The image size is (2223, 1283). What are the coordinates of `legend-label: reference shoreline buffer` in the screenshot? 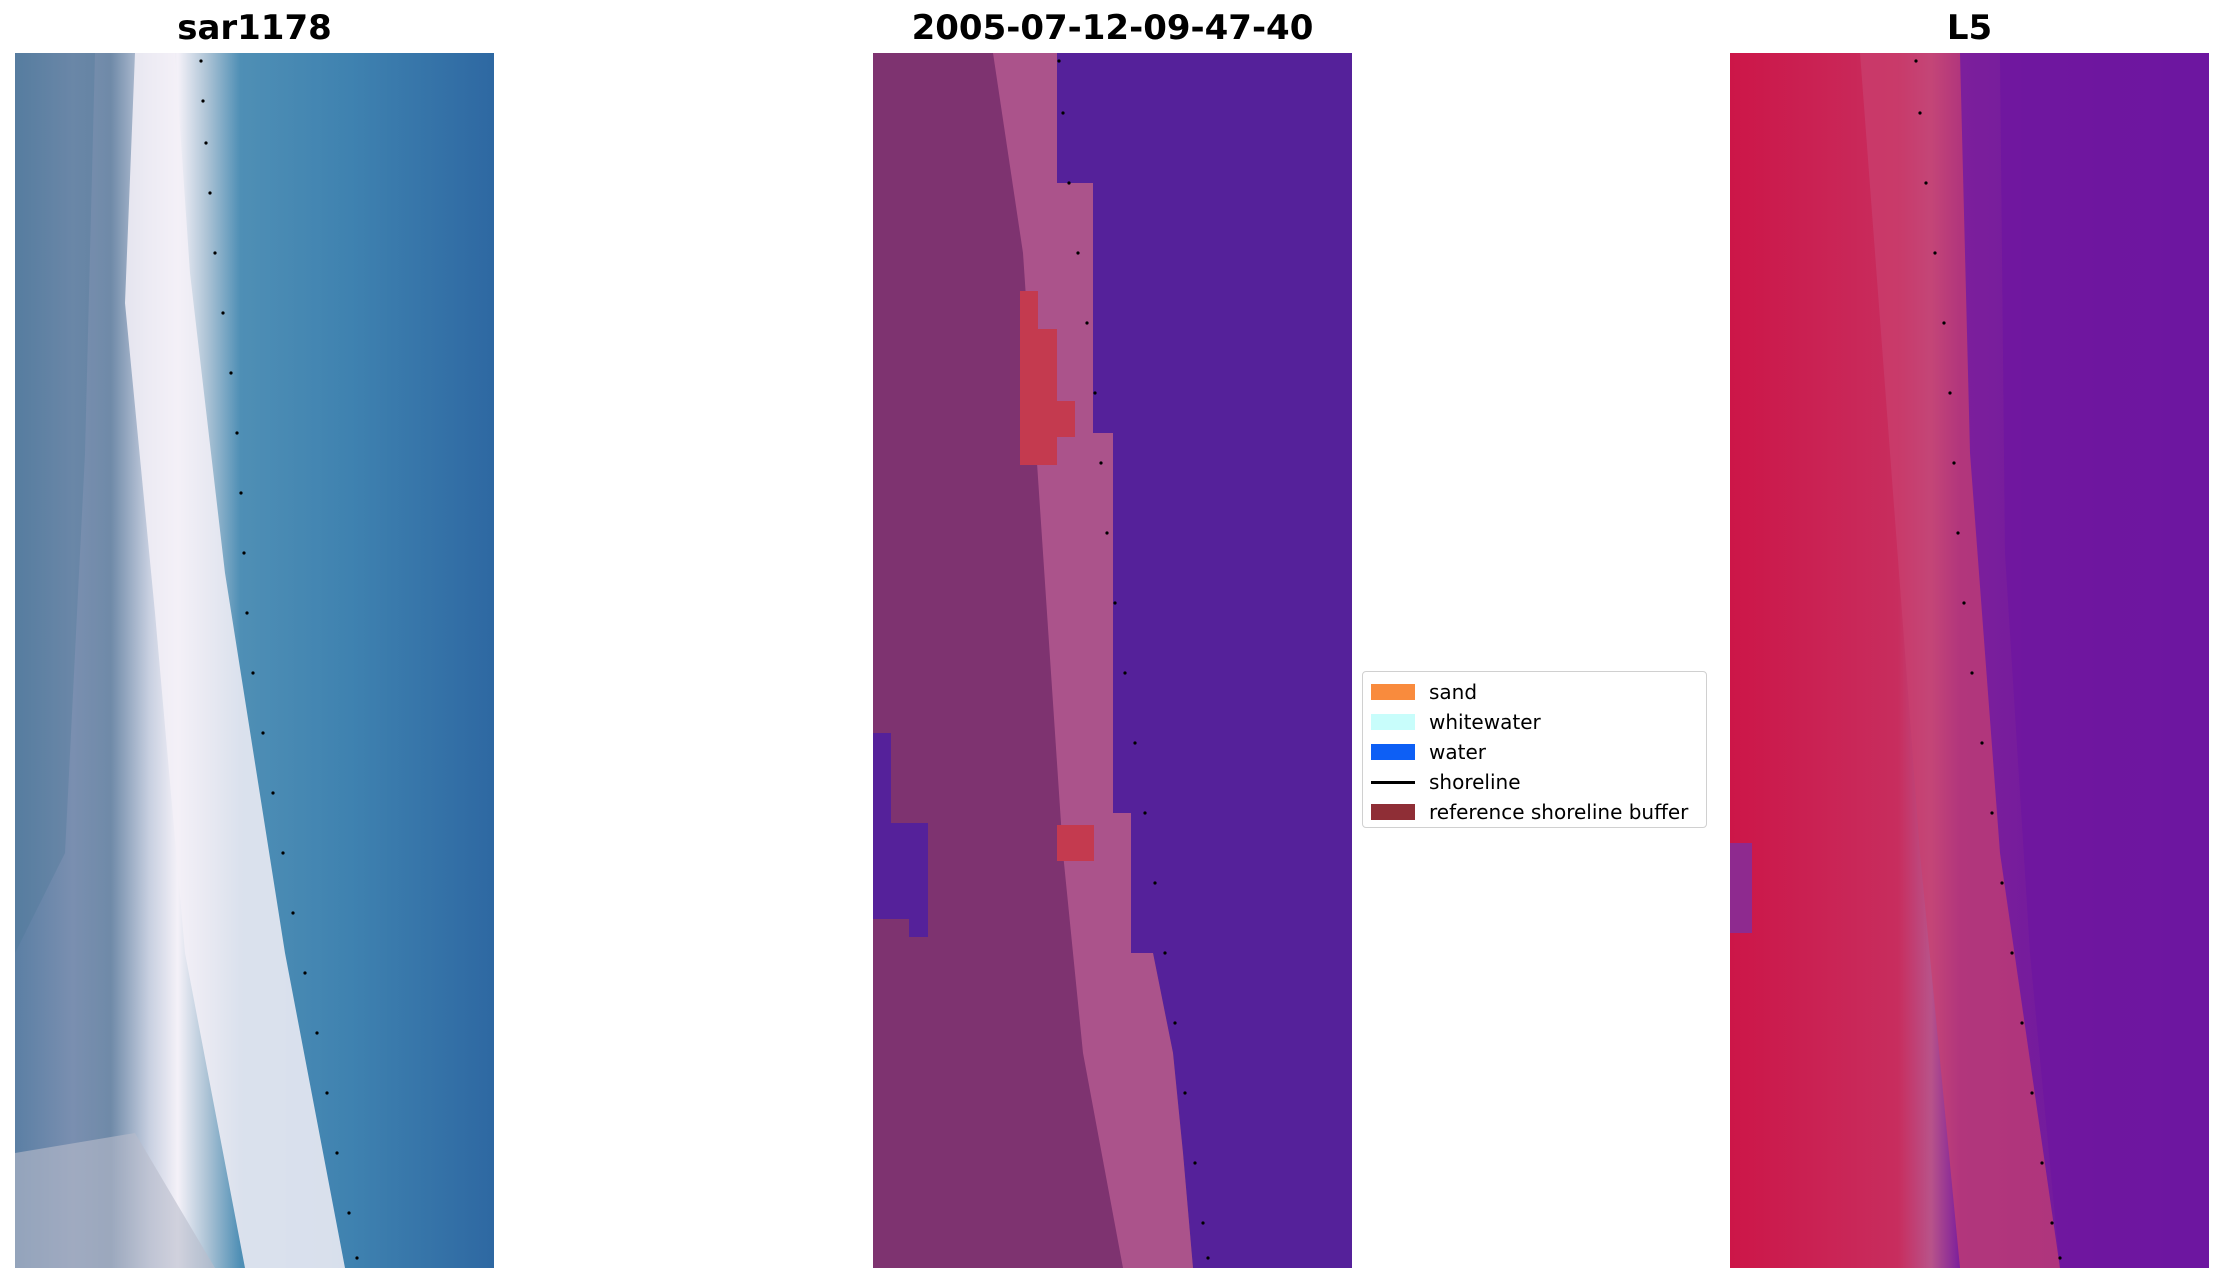 It's located at (1559, 812).